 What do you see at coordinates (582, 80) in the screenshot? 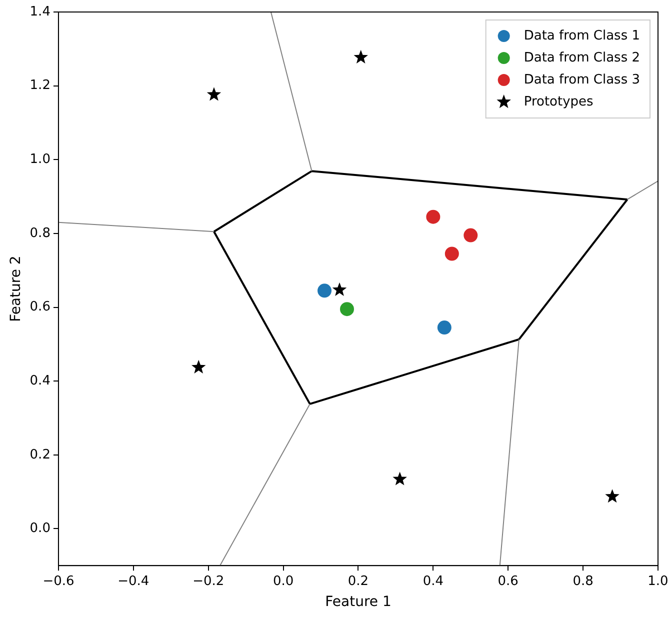
I see `legend-label: Data from Class 3` at bounding box center [582, 80].